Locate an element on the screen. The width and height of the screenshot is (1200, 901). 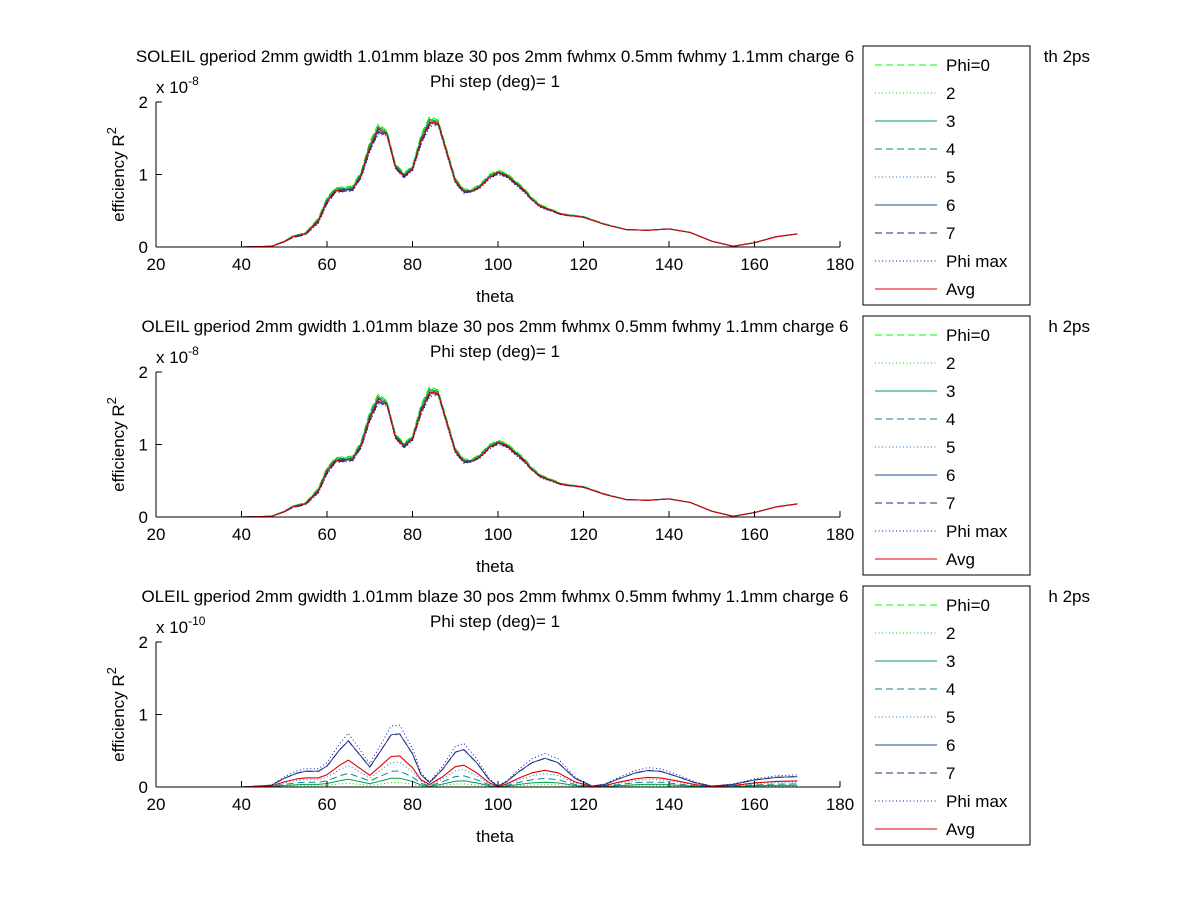
scale-label: x 10-8 is located at coordinates (177, 355).